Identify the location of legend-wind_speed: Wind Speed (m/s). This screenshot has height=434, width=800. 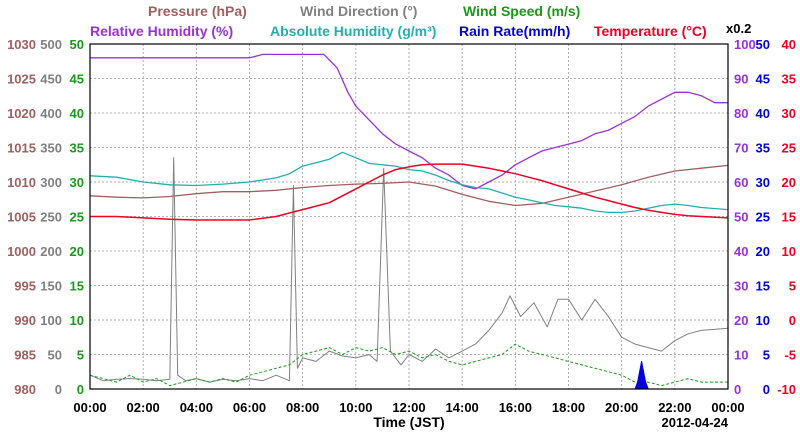
(521, 11).